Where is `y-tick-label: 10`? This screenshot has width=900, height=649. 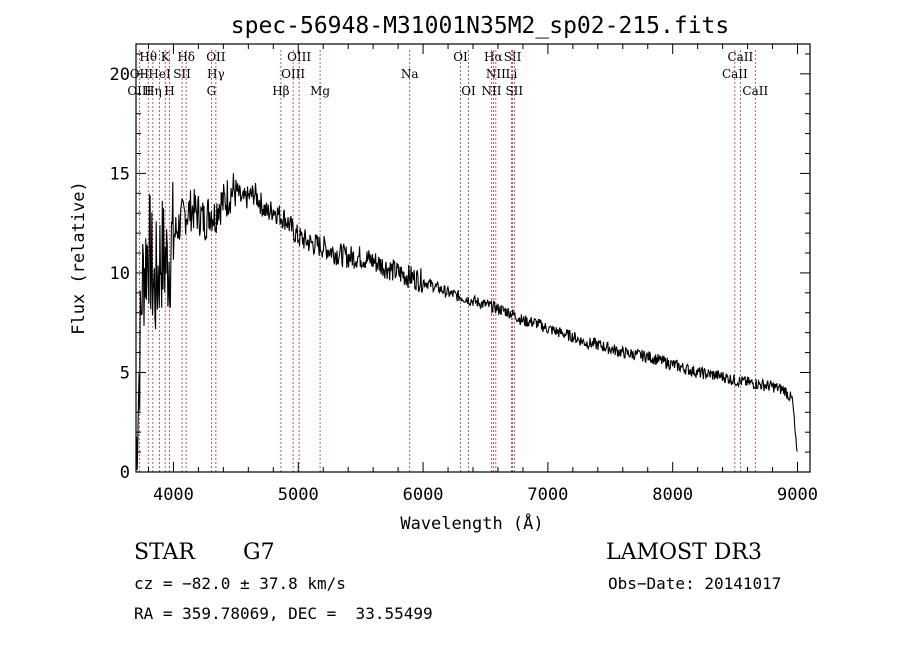
y-tick-label: 10 is located at coordinates (120, 274).